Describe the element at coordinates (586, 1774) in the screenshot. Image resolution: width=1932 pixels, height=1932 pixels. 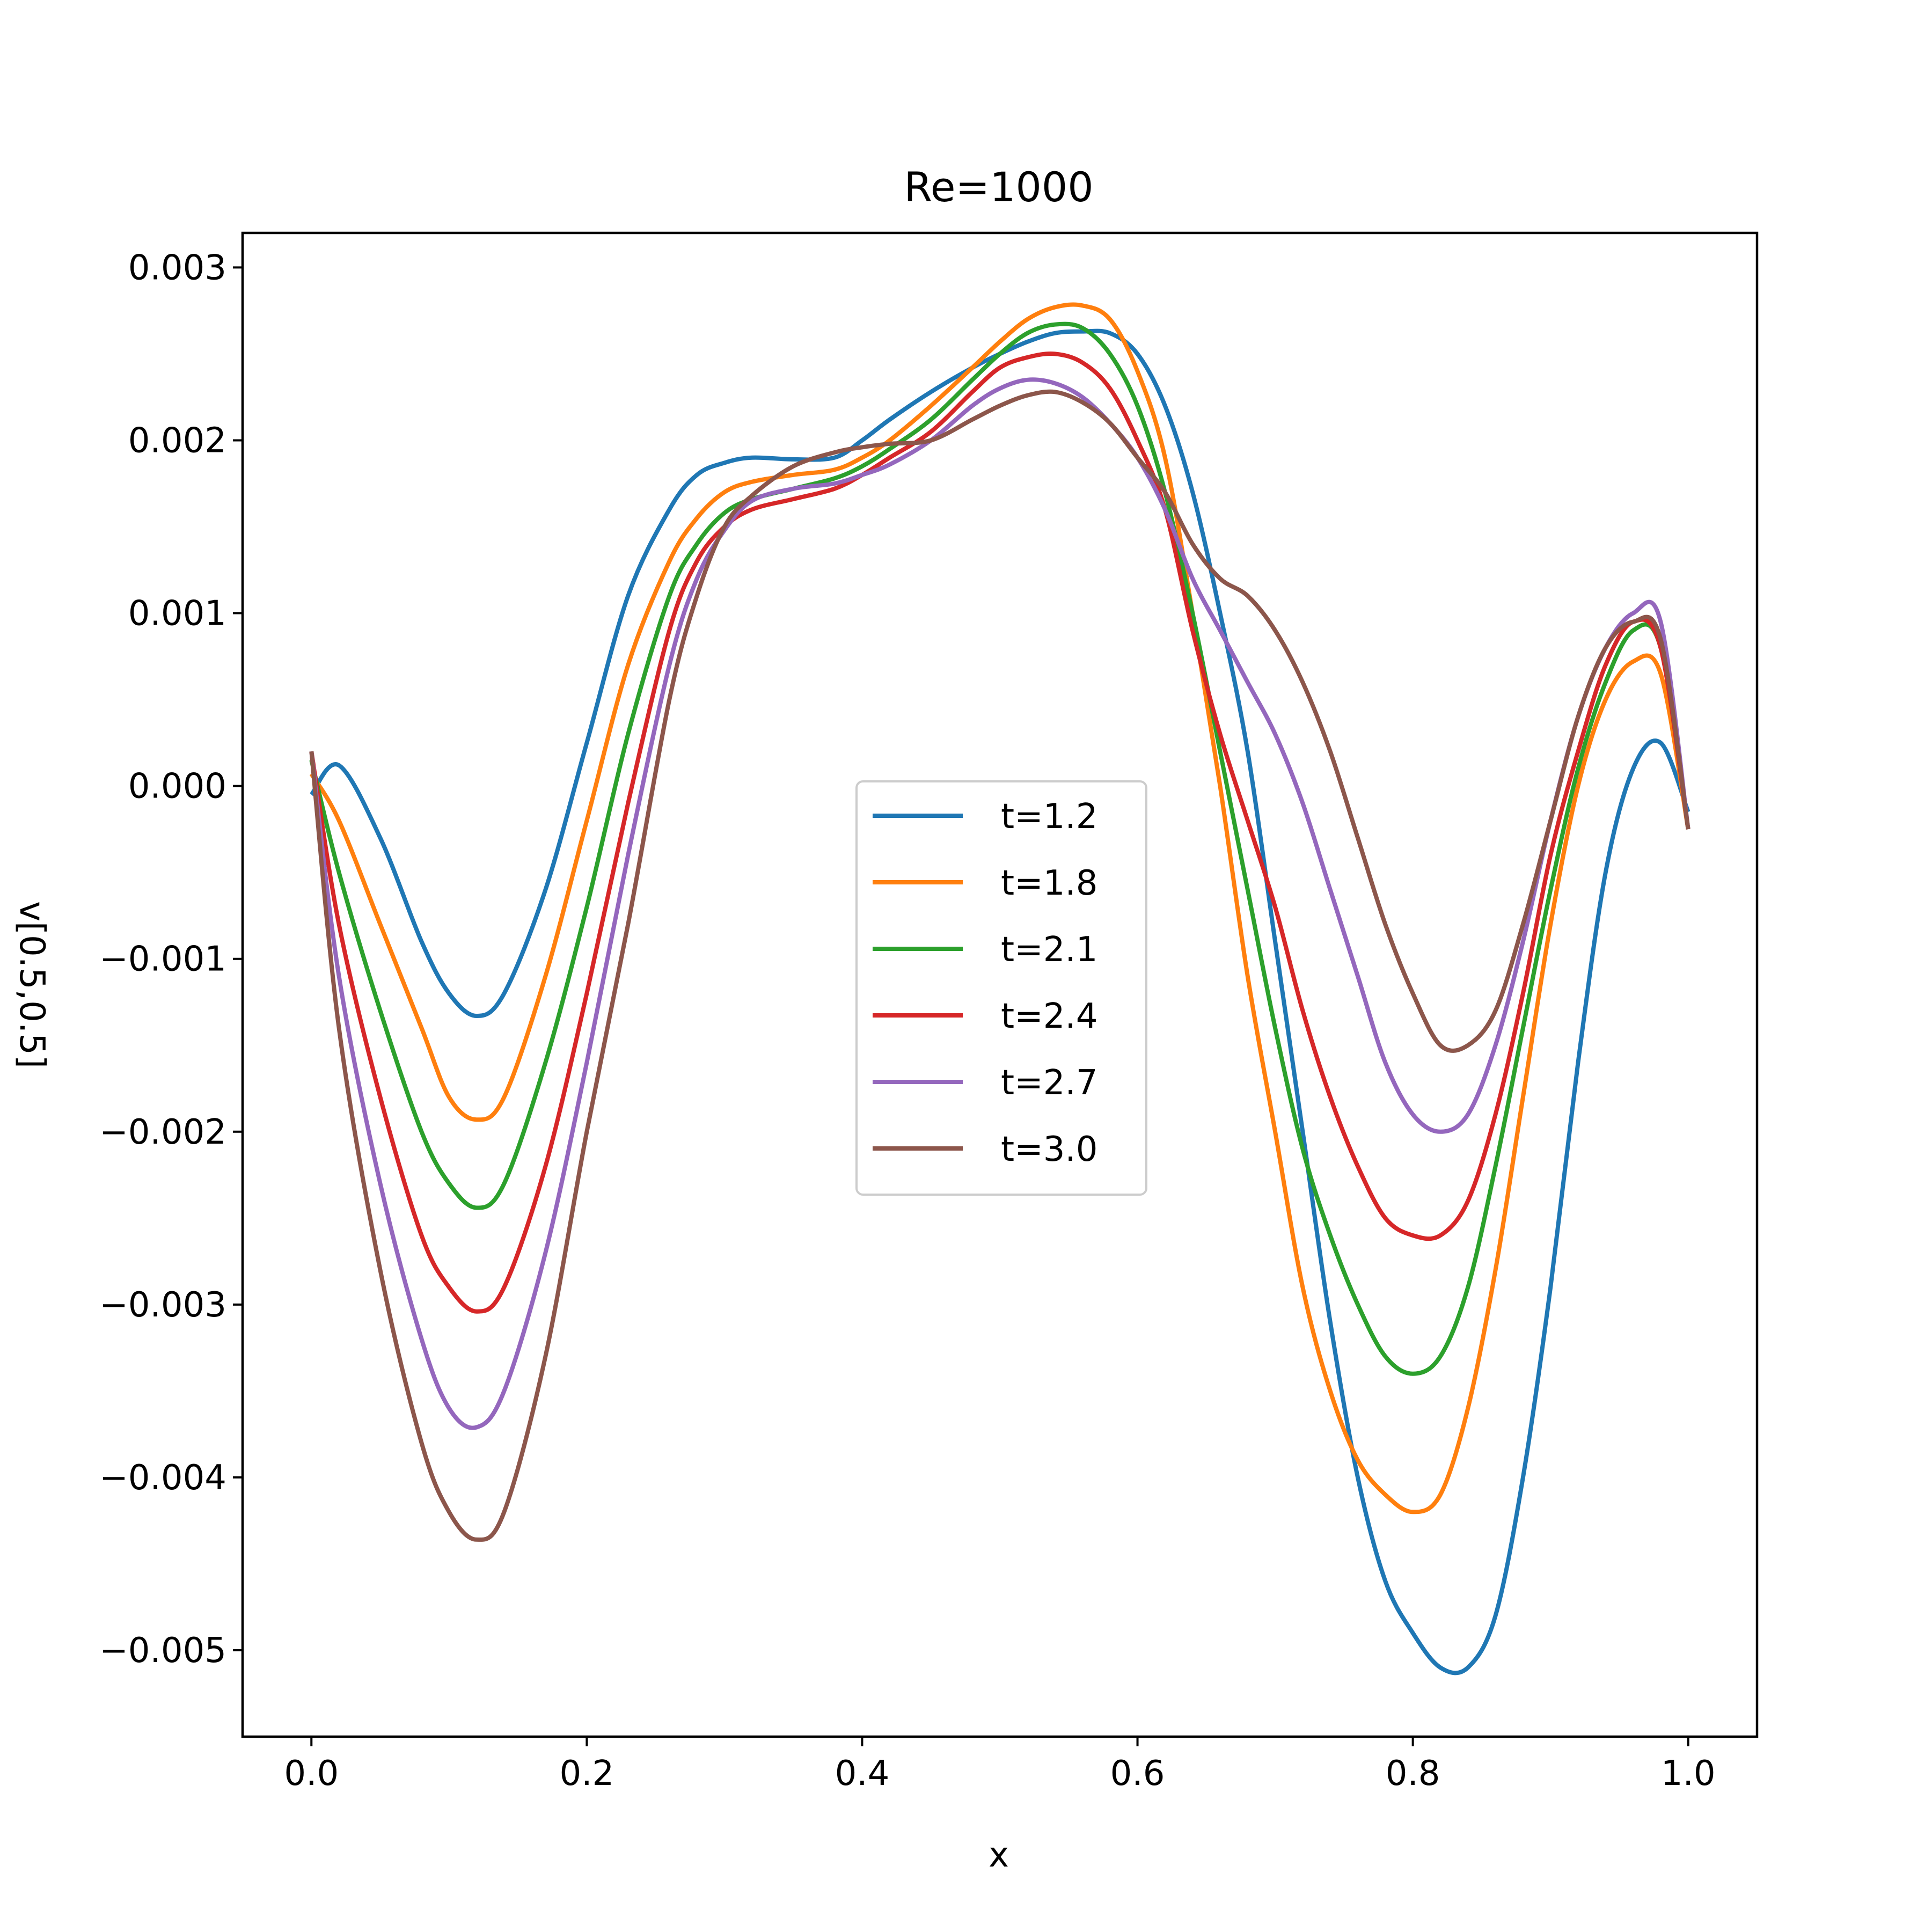
I see `x-tick-label: 0.2` at that location.